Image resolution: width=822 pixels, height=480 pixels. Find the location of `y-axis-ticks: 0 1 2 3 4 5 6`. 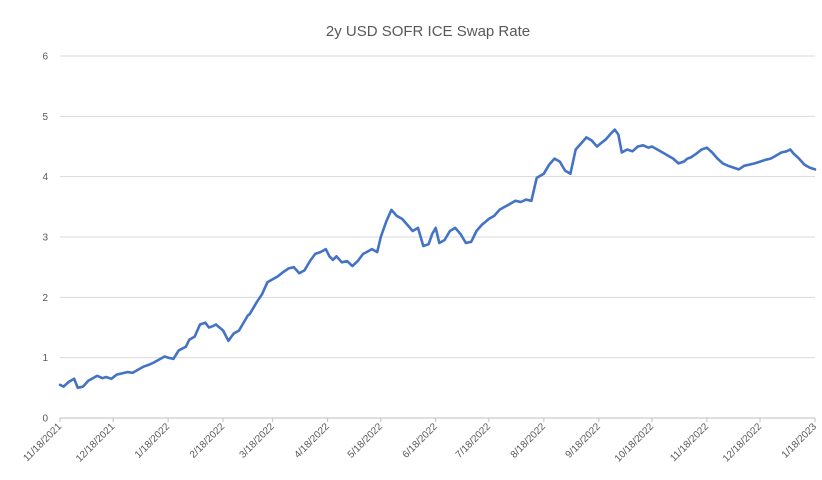

y-axis-ticks: 0 1 2 3 4 5 6 is located at coordinates (45, 238).